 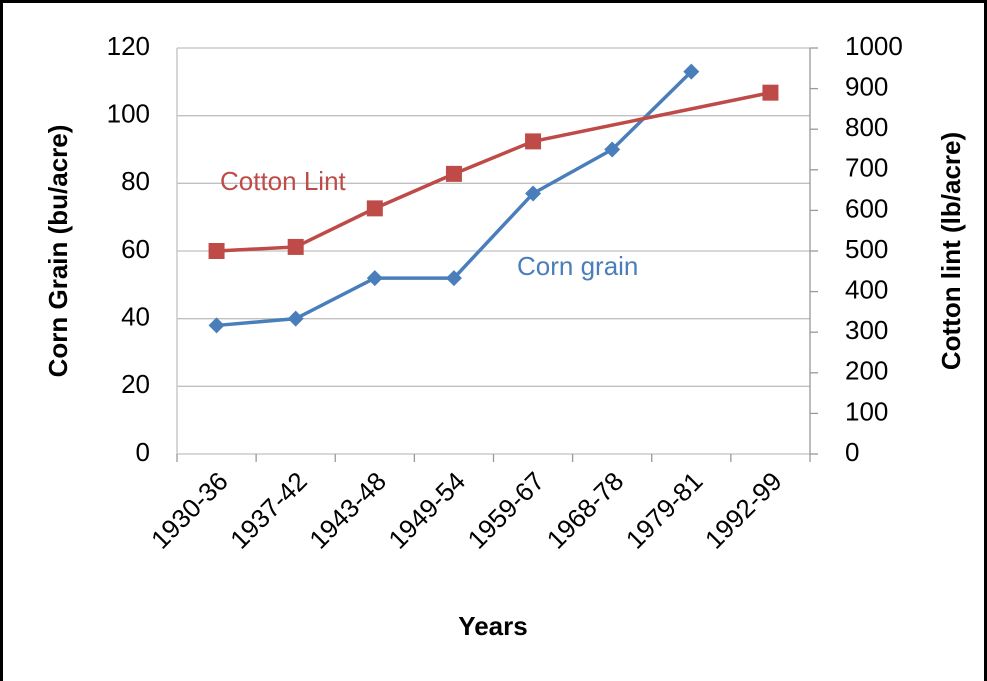 What do you see at coordinates (128, 46) in the screenshot?
I see `y-tick-label: 120` at bounding box center [128, 46].